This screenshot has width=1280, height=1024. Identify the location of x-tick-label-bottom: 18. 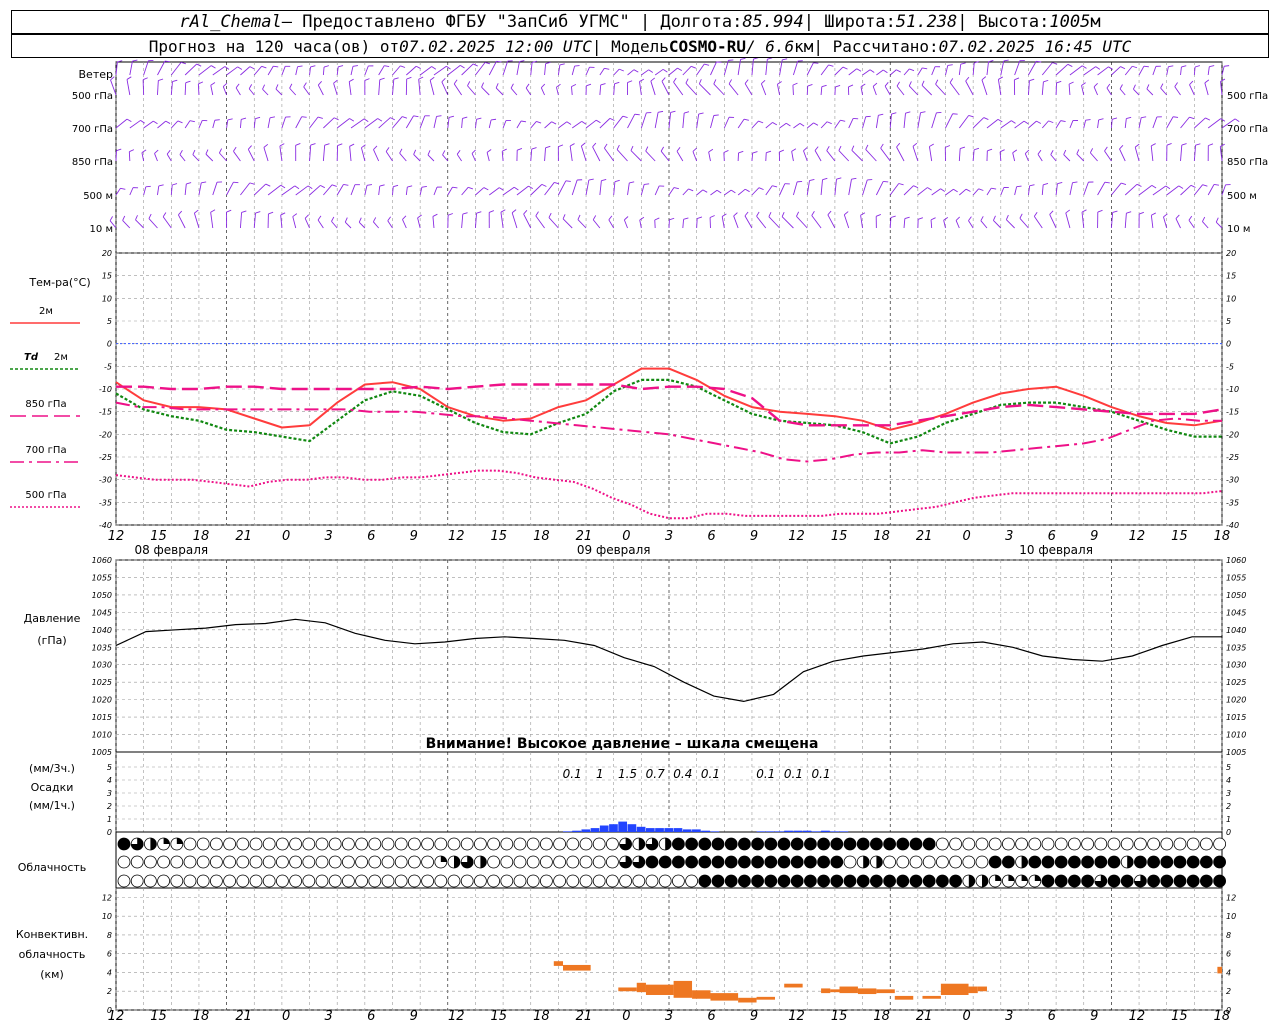
(541, 1016).